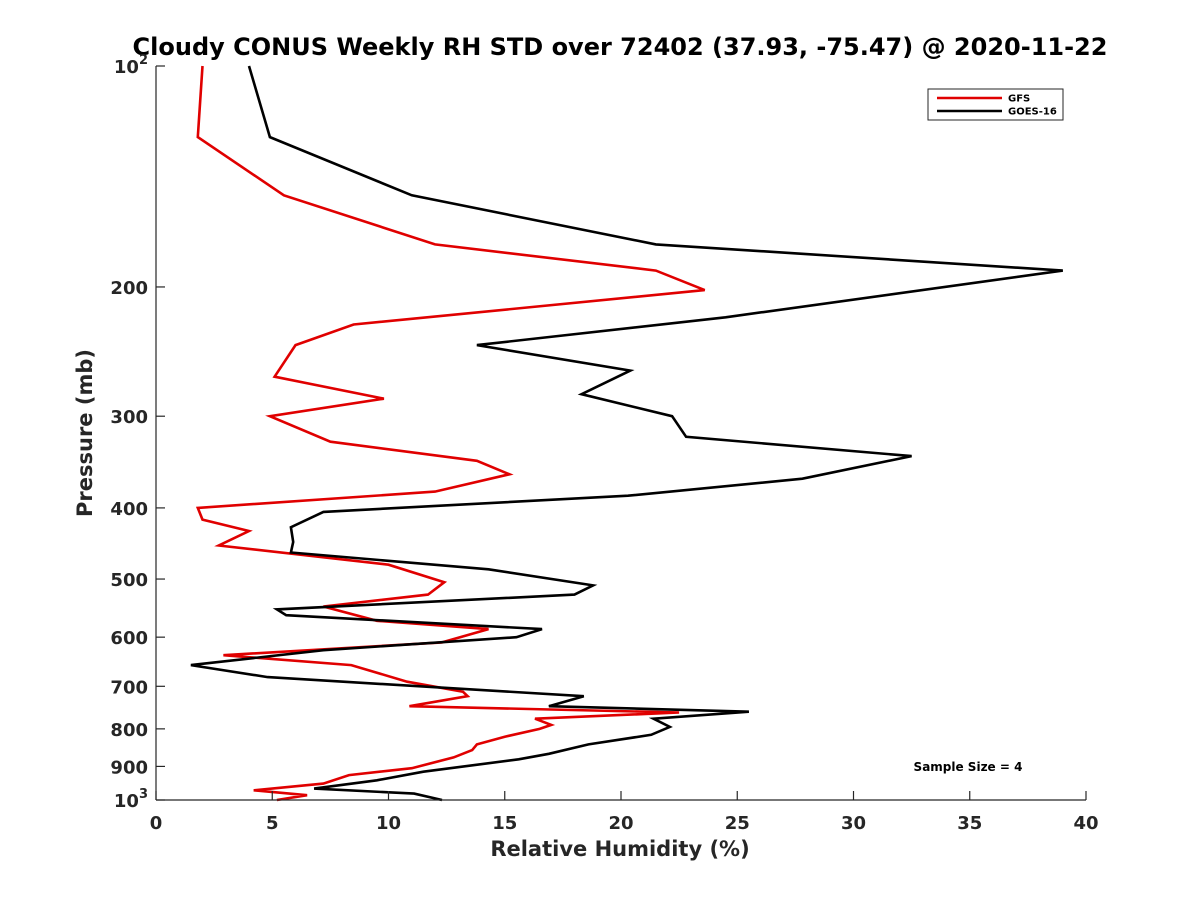 The image size is (1200, 900). Describe the element at coordinates (737, 823) in the screenshot. I see `x-tick-label: 25` at that location.